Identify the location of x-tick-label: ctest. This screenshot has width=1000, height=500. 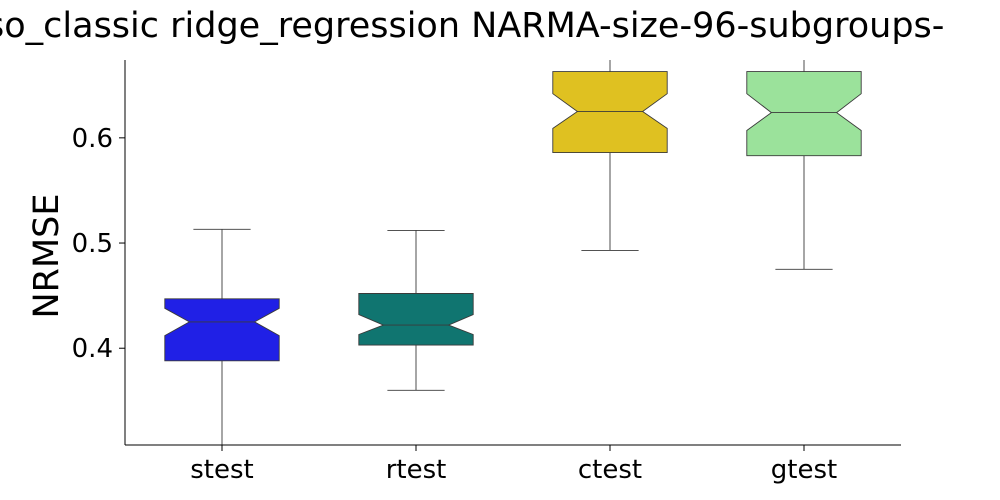
(610, 470).